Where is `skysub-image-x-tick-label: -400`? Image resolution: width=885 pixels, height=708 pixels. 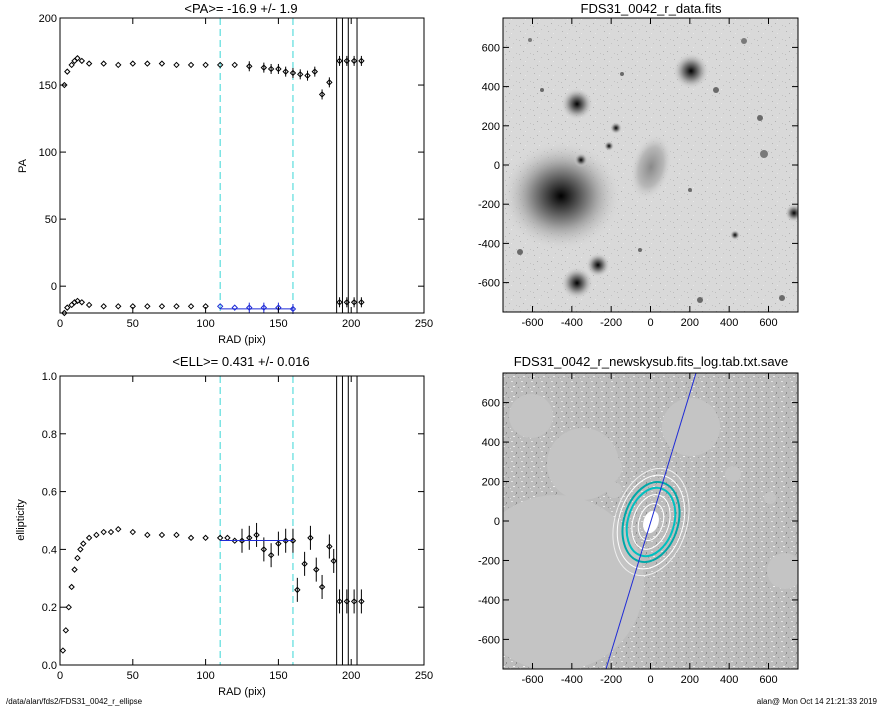
skysub-image-x-tick-label: -400 is located at coordinates (572, 680).